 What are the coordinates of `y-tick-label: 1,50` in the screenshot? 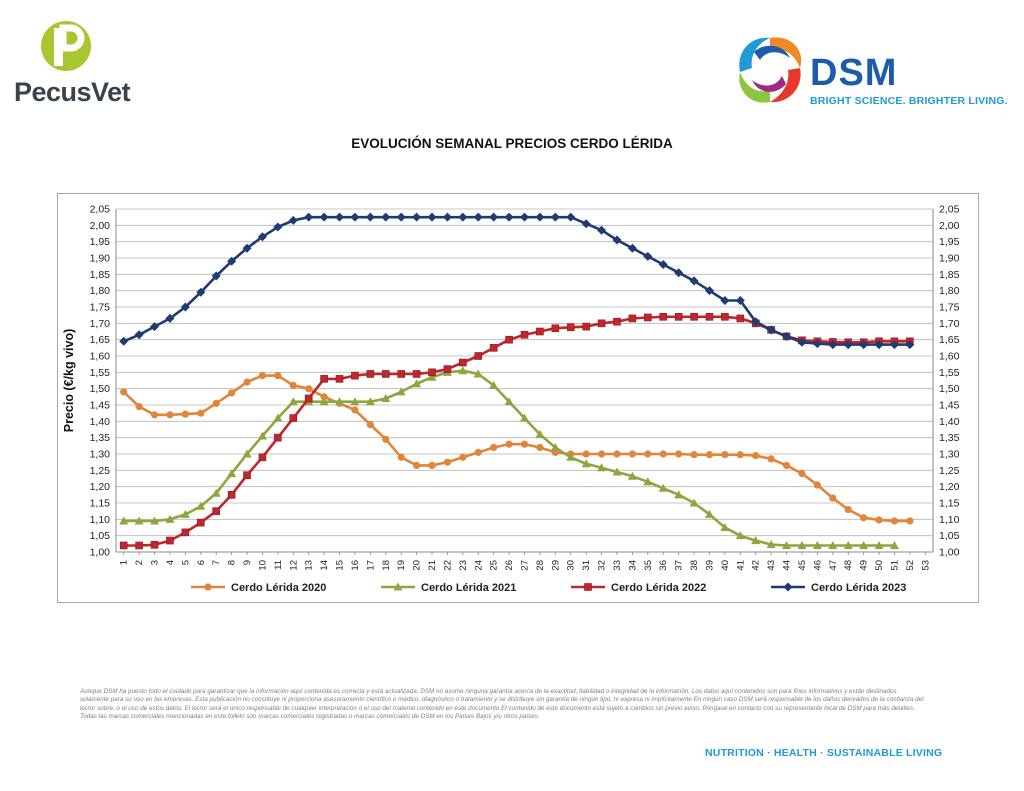 It's located at (100, 389).